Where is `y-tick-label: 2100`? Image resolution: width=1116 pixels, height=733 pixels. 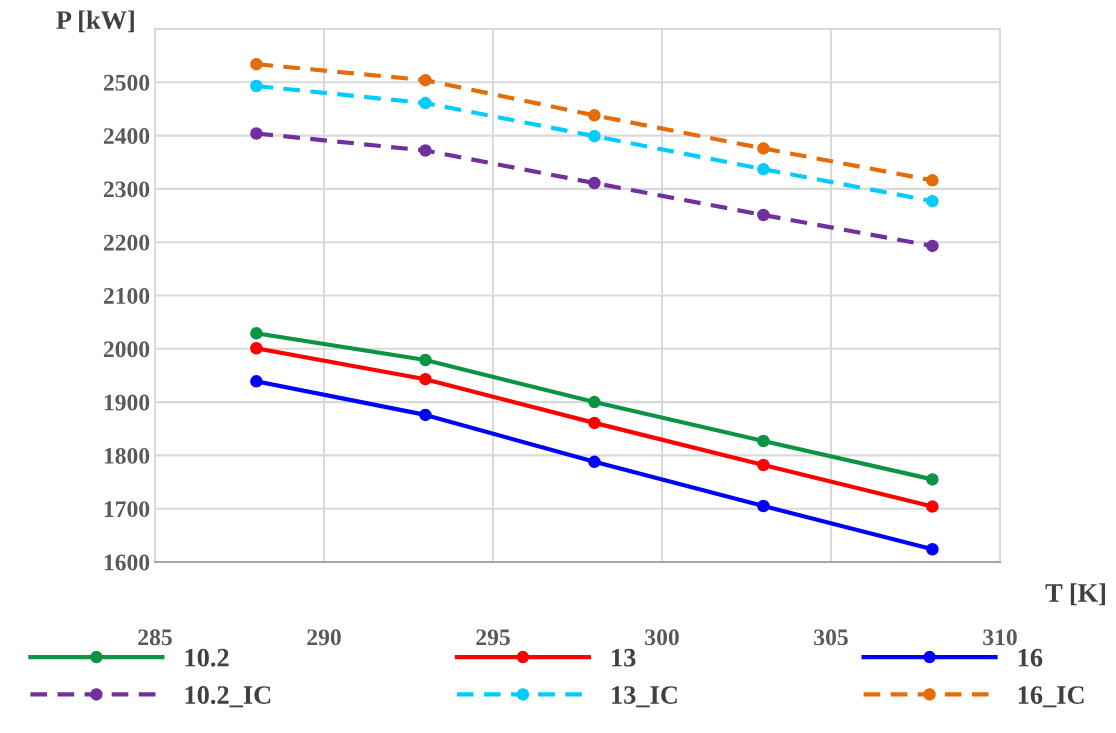 y-tick-label: 2100 is located at coordinates (126, 295).